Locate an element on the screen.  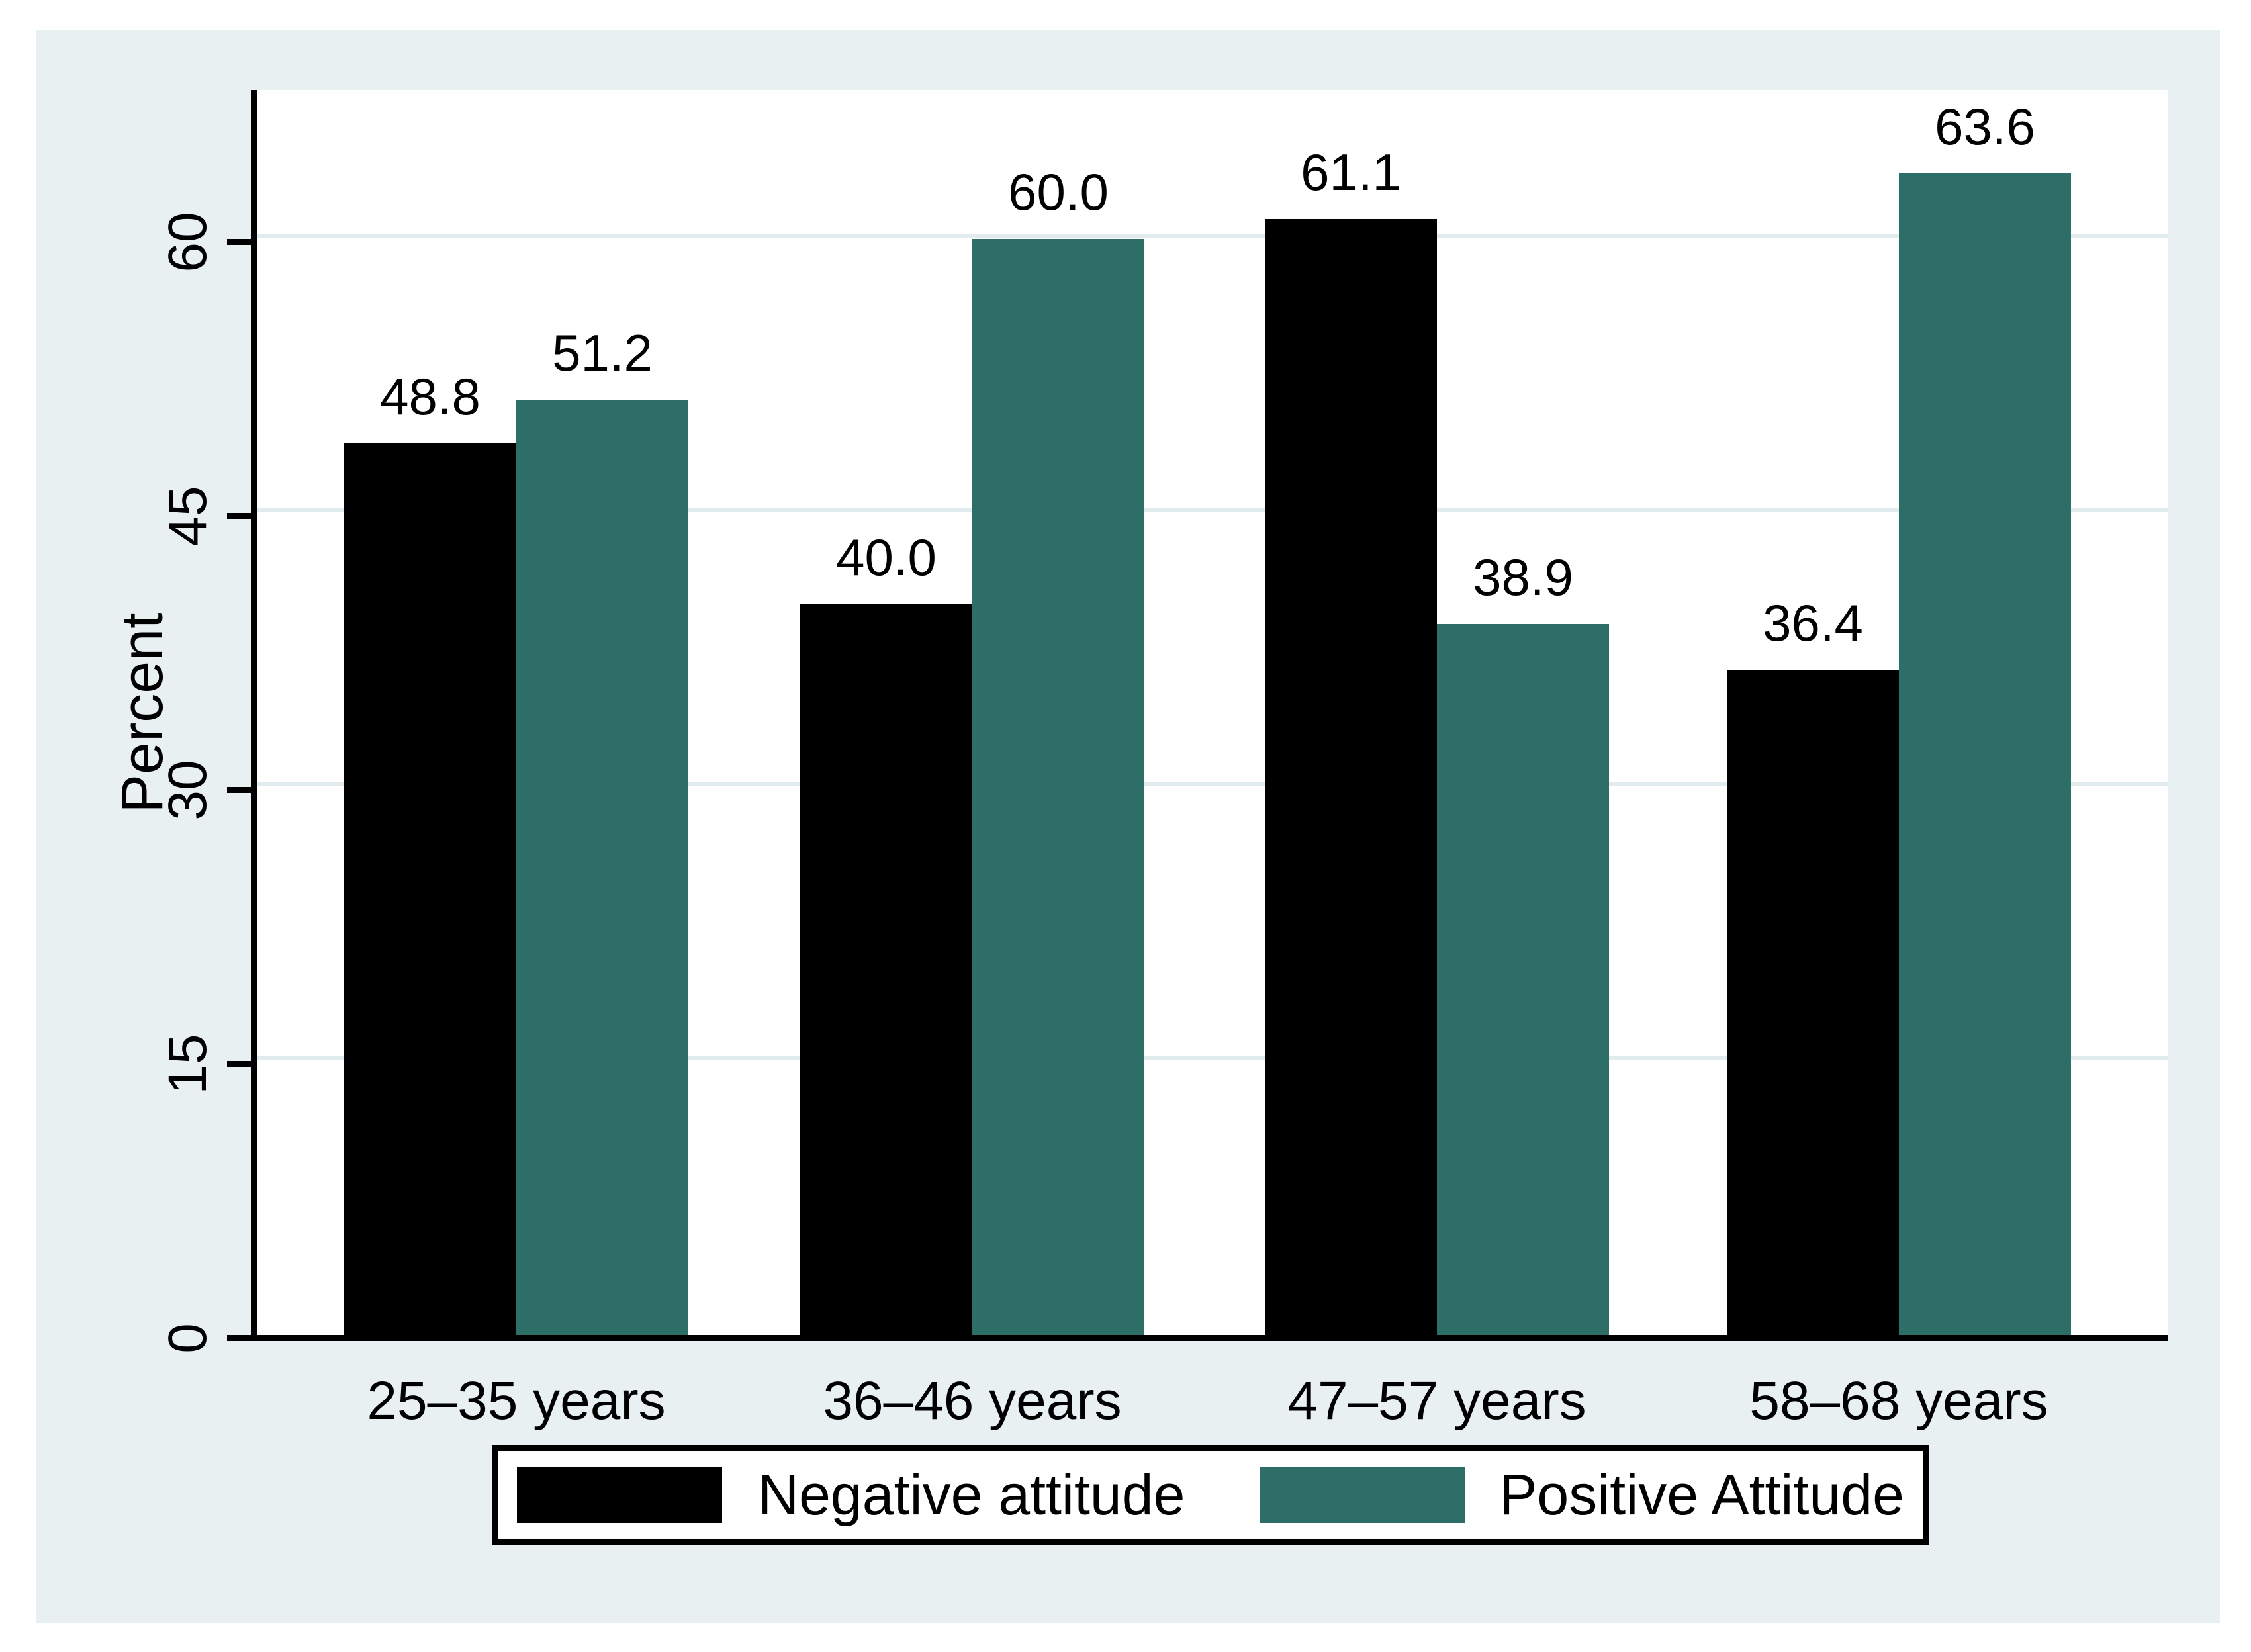
x-label-3: 47–57 years is located at coordinates (1437, 1401).